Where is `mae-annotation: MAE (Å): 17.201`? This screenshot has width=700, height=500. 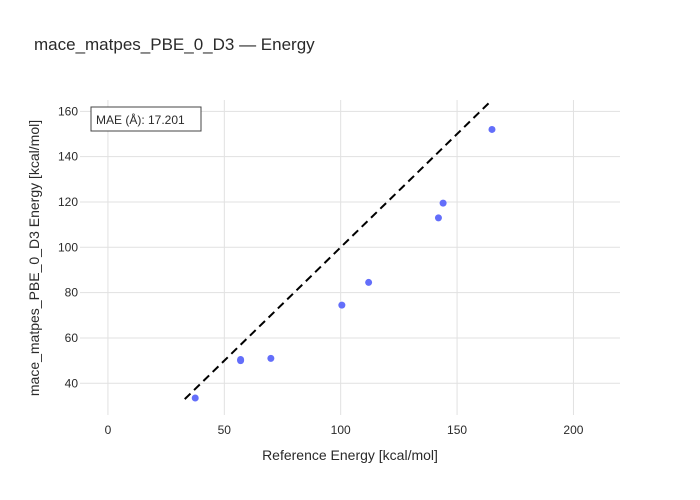 mae-annotation: MAE (Å): 17.201 is located at coordinates (146, 119).